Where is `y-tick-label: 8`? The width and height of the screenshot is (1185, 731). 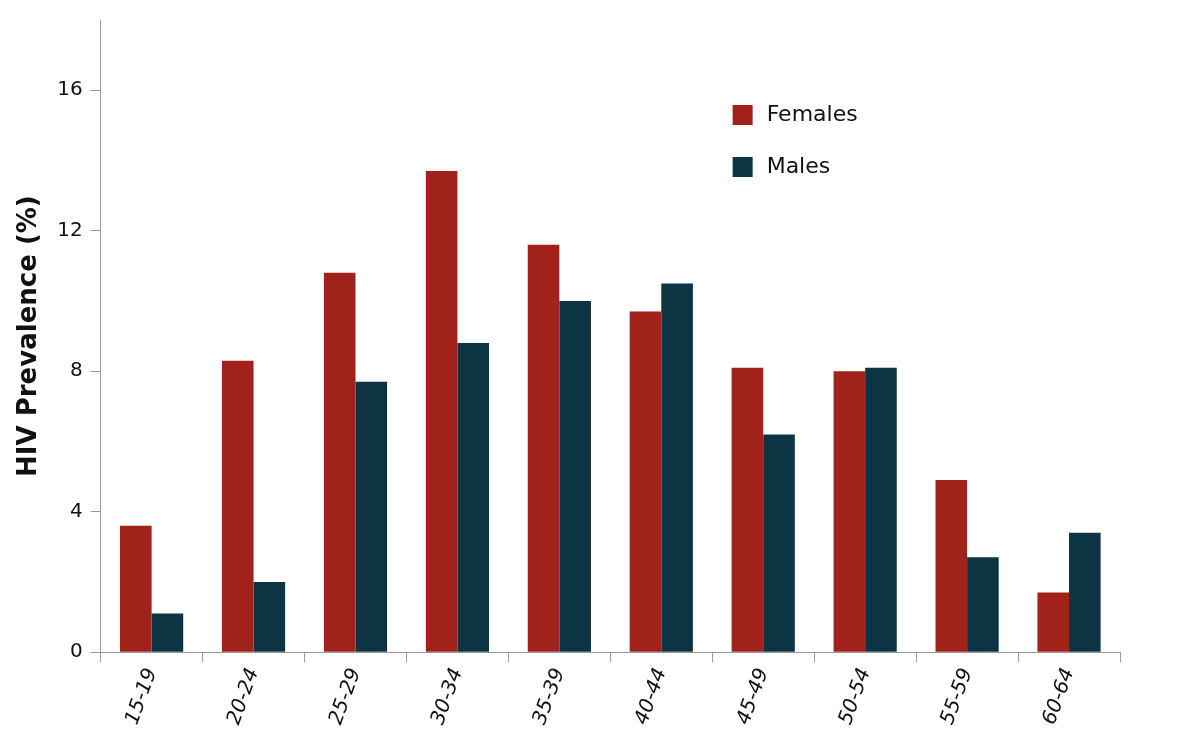
y-tick-label: 8 is located at coordinates (76, 369).